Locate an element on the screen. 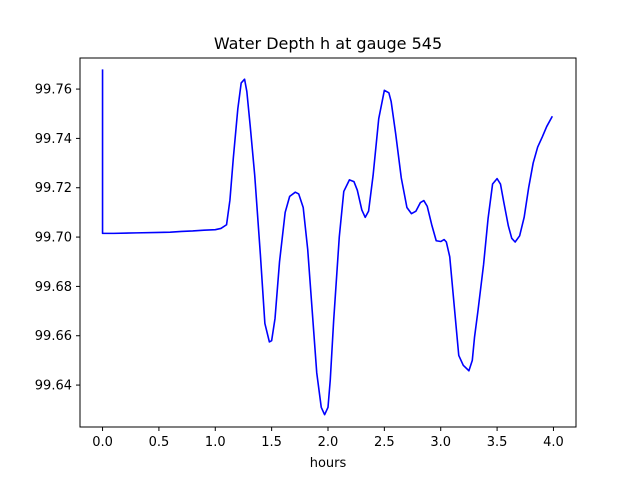  y-tick-label: 99.70 is located at coordinates (53, 238).